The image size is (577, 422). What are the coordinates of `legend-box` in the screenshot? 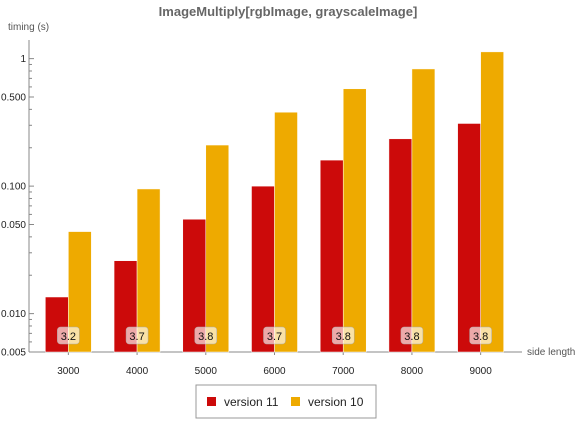 It's located at (286, 401).